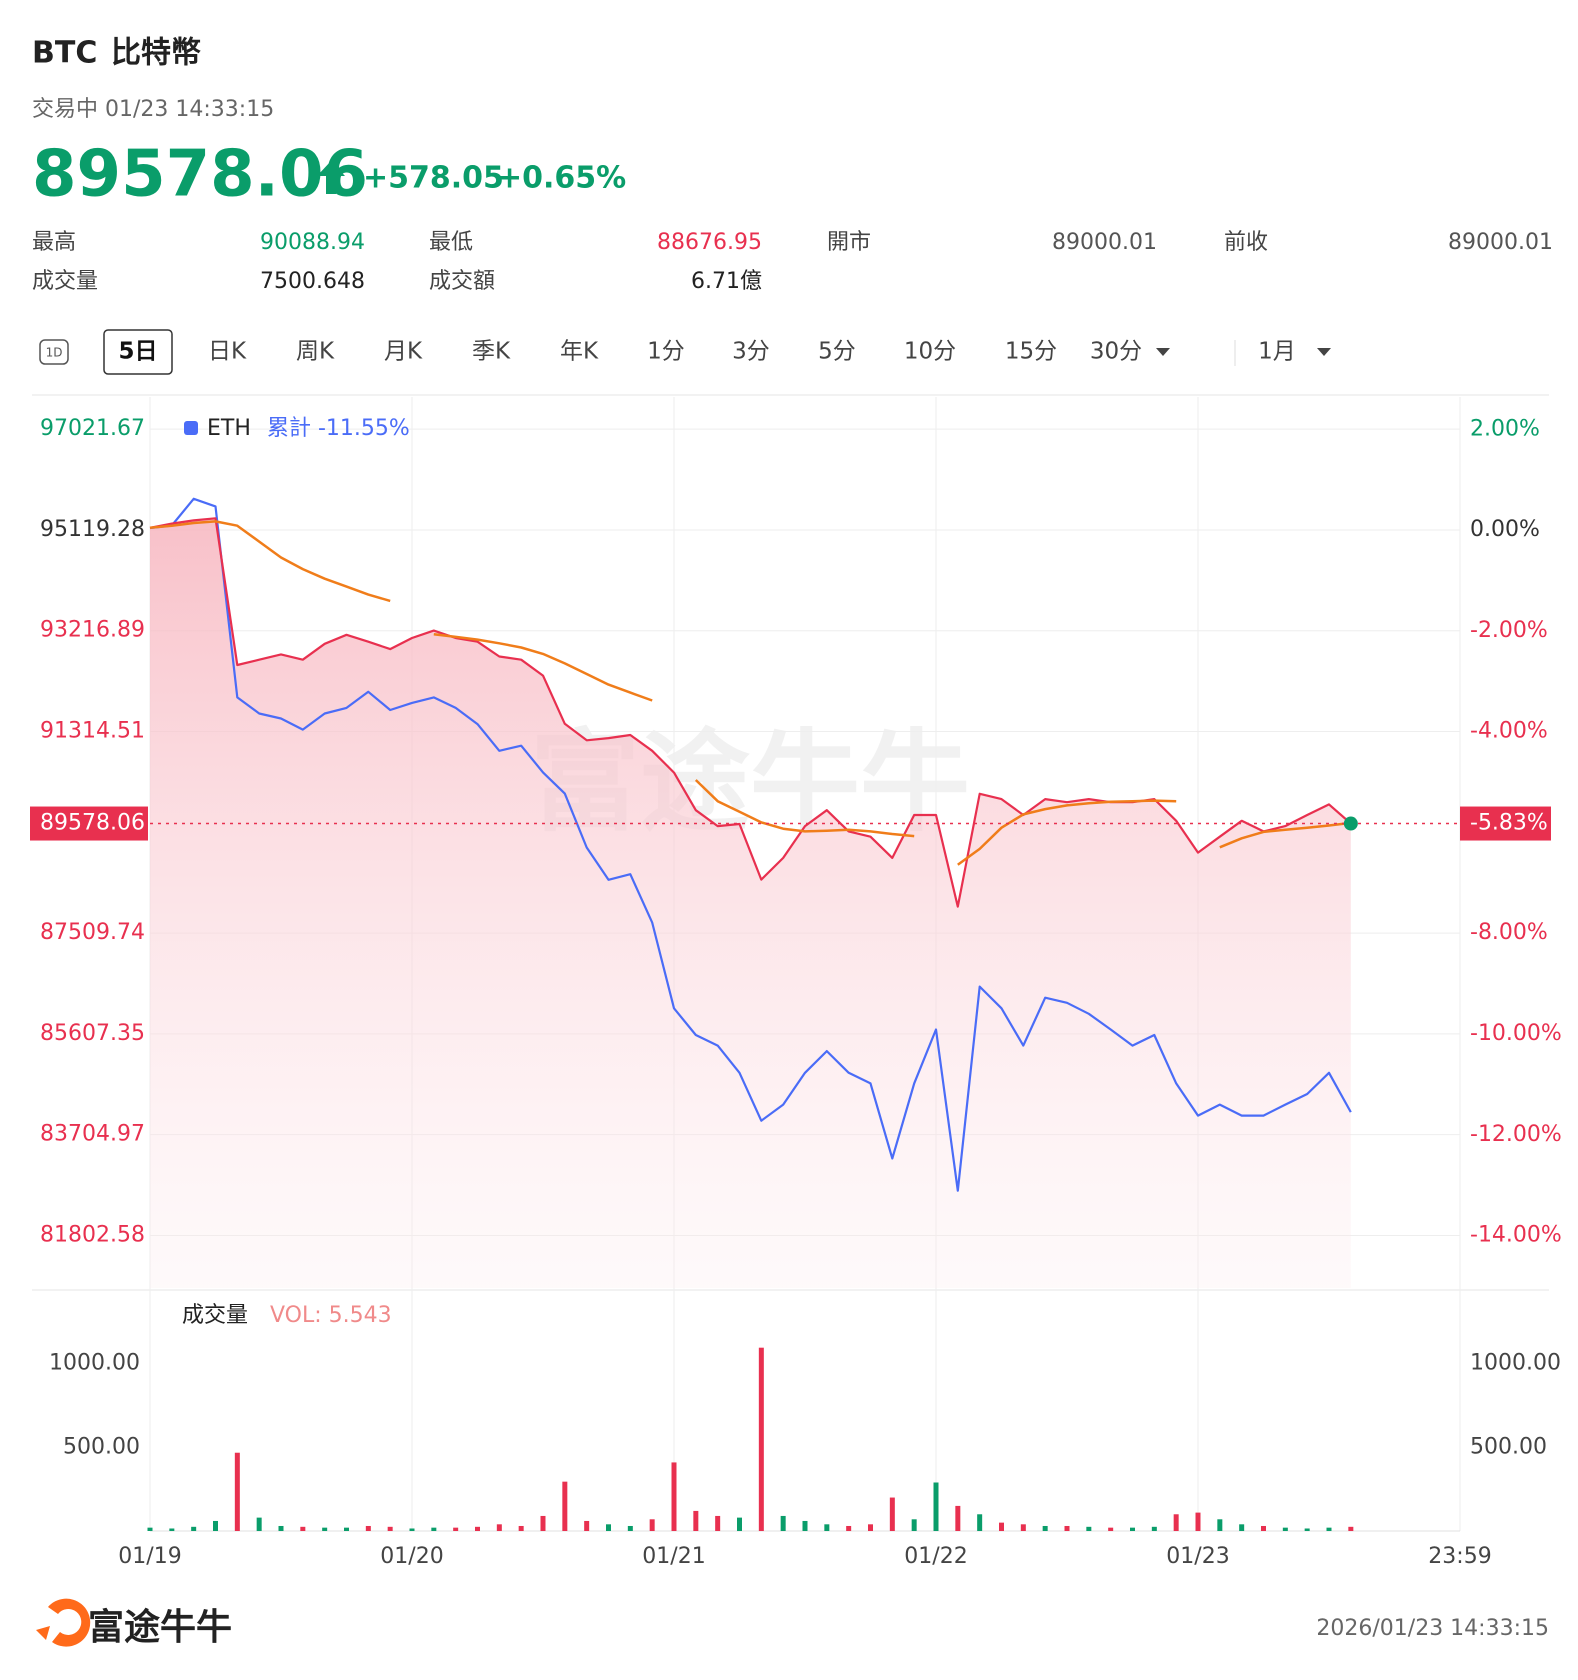  What do you see at coordinates (1509, 823) in the screenshot?
I see `last-change-label: -5.83%` at bounding box center [1509, 823].